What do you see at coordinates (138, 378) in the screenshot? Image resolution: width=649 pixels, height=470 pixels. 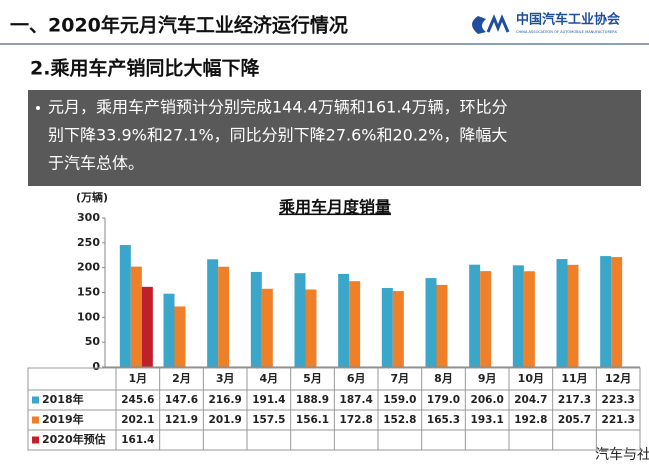 I see `x-tick-label: 1月` at bounding box center [138, 378].